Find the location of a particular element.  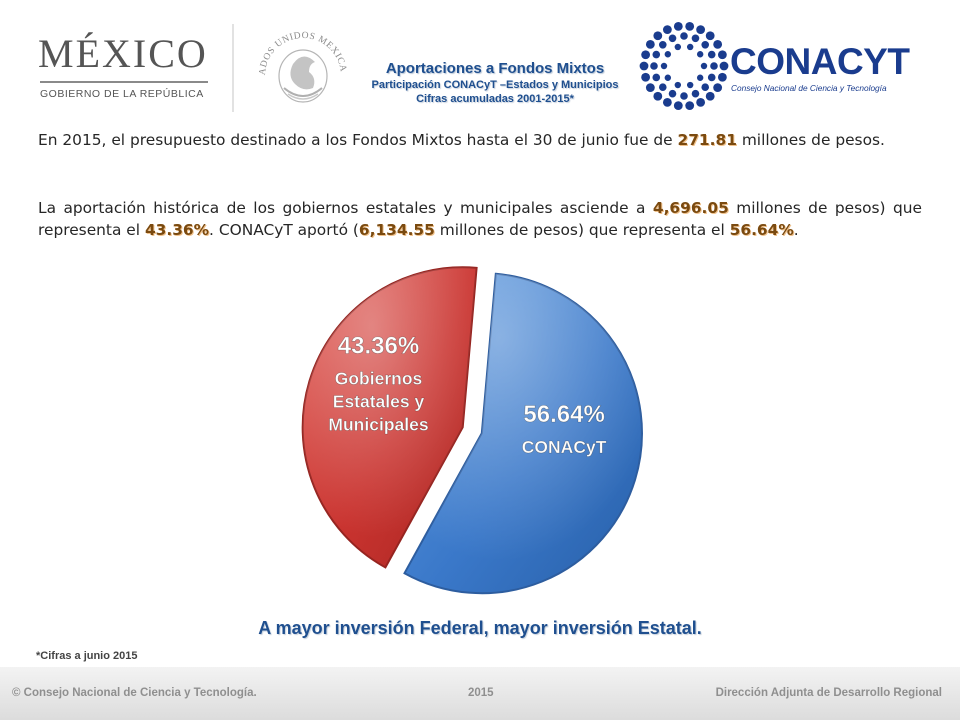

contribution-text-b: millones de pesos) que representa el is located at coordinates (480, 219).